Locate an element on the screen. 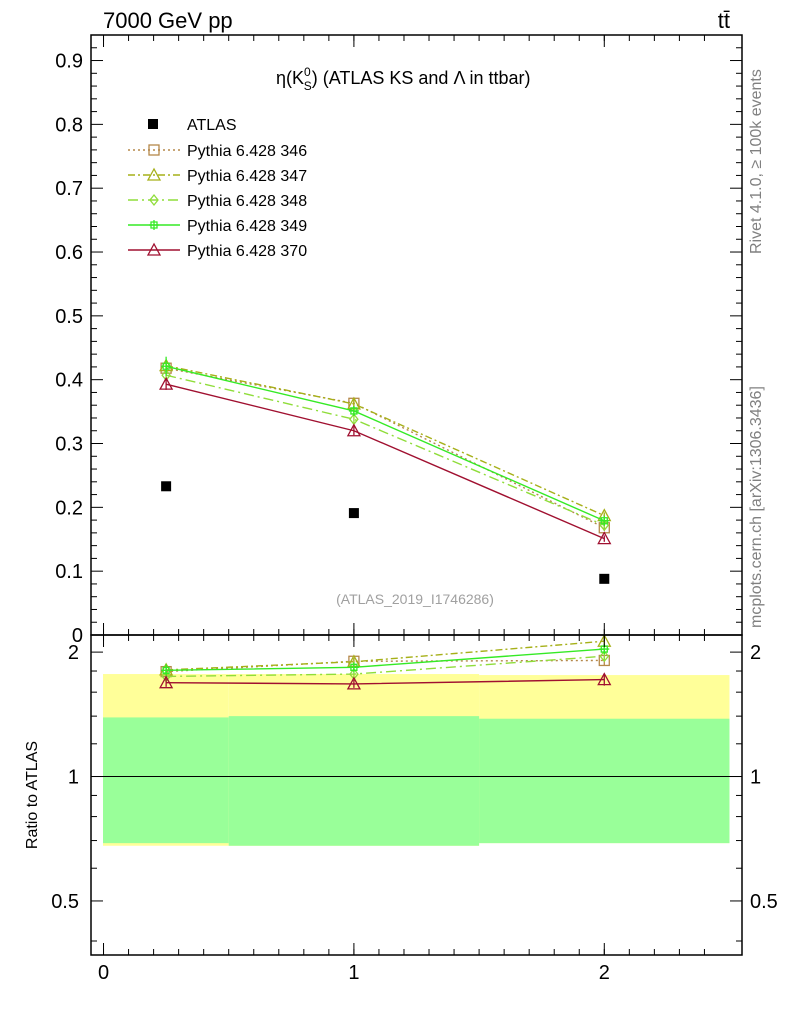 The width and height of the screenshot is (786, 1024). legend-label-3: Pythia 6.428 349 is located at coordinates (247, 226).